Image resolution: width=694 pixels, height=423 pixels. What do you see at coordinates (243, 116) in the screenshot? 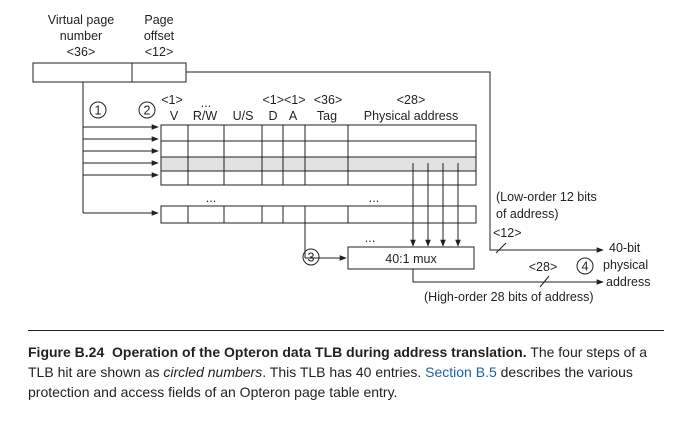
I see `field-us: U/S` at bounding box center [243, 116].